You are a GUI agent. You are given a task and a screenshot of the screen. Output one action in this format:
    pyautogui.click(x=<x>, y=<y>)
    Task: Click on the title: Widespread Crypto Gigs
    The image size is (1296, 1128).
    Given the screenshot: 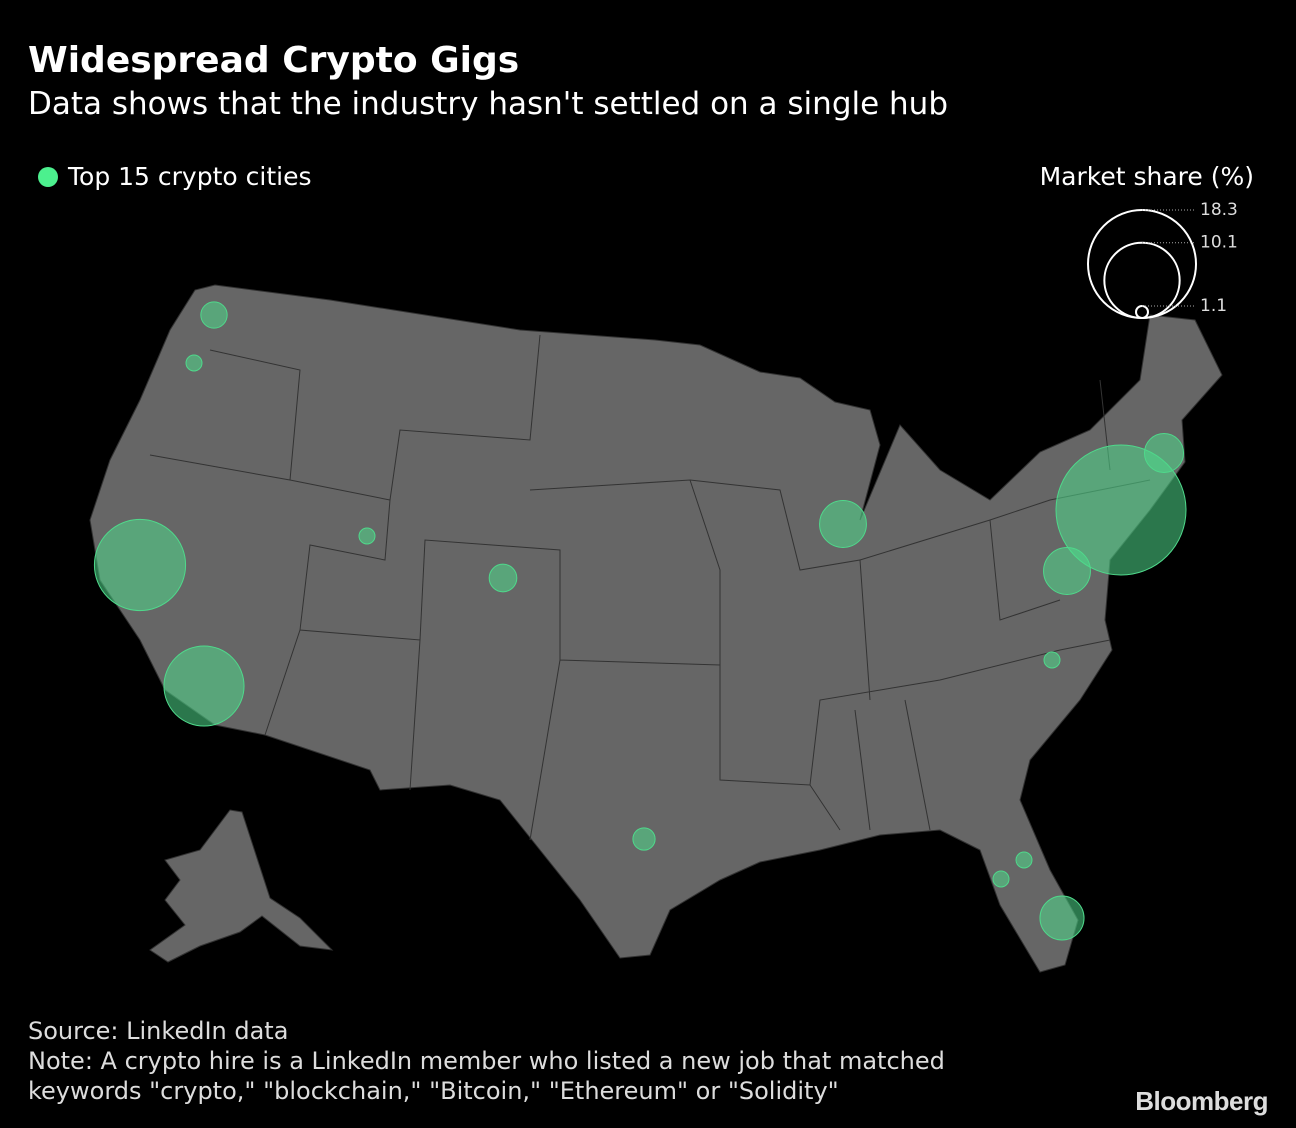 What is the action you would take?
    pyautogui.click(x=274, y=60)
    